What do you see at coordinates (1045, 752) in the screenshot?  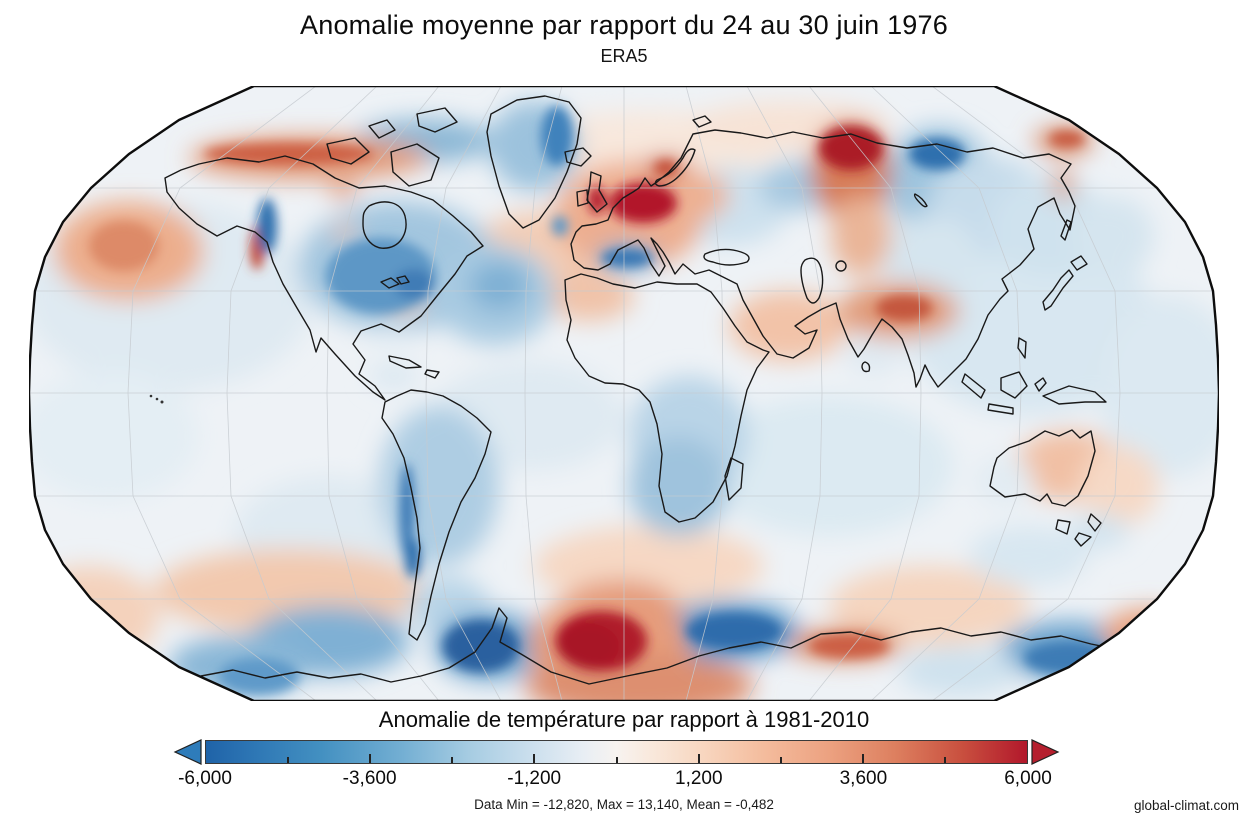 I see `colorbar-right-arrow-icon` at bounding box center [1045, 752].